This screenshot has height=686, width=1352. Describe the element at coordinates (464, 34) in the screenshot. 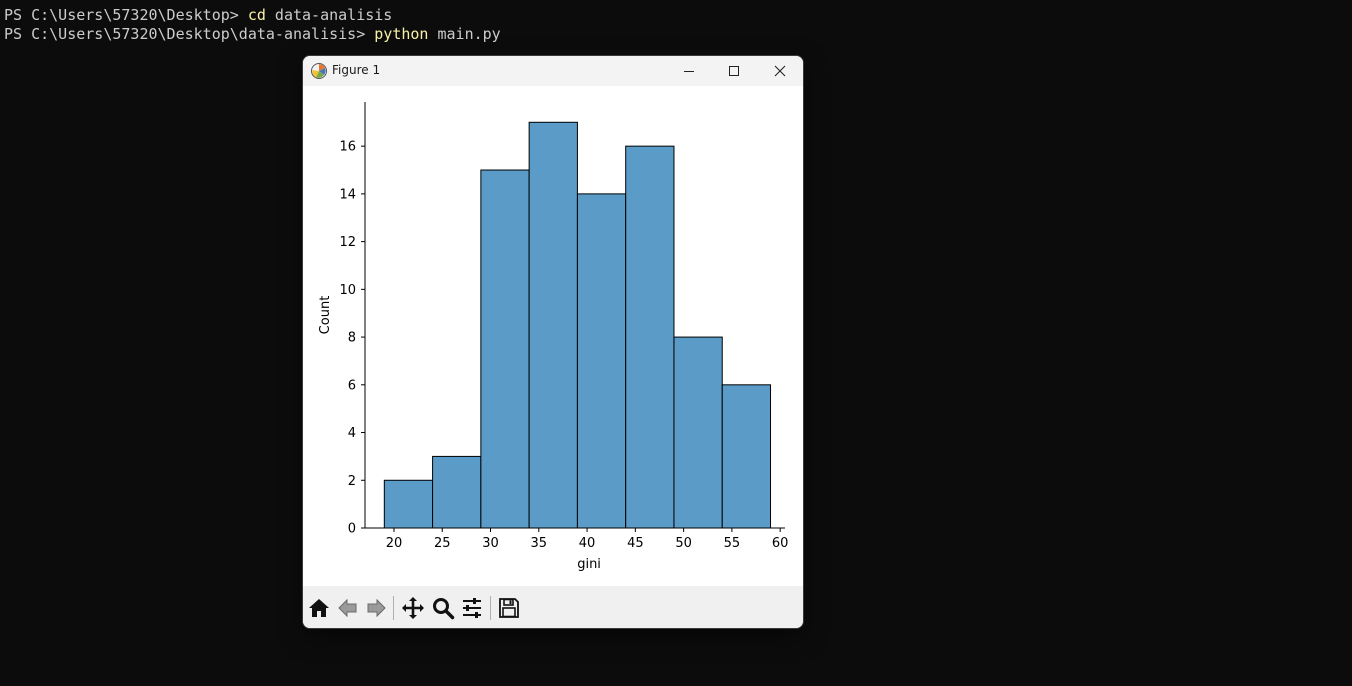

I see `terminal-argument: main.py` at that location.